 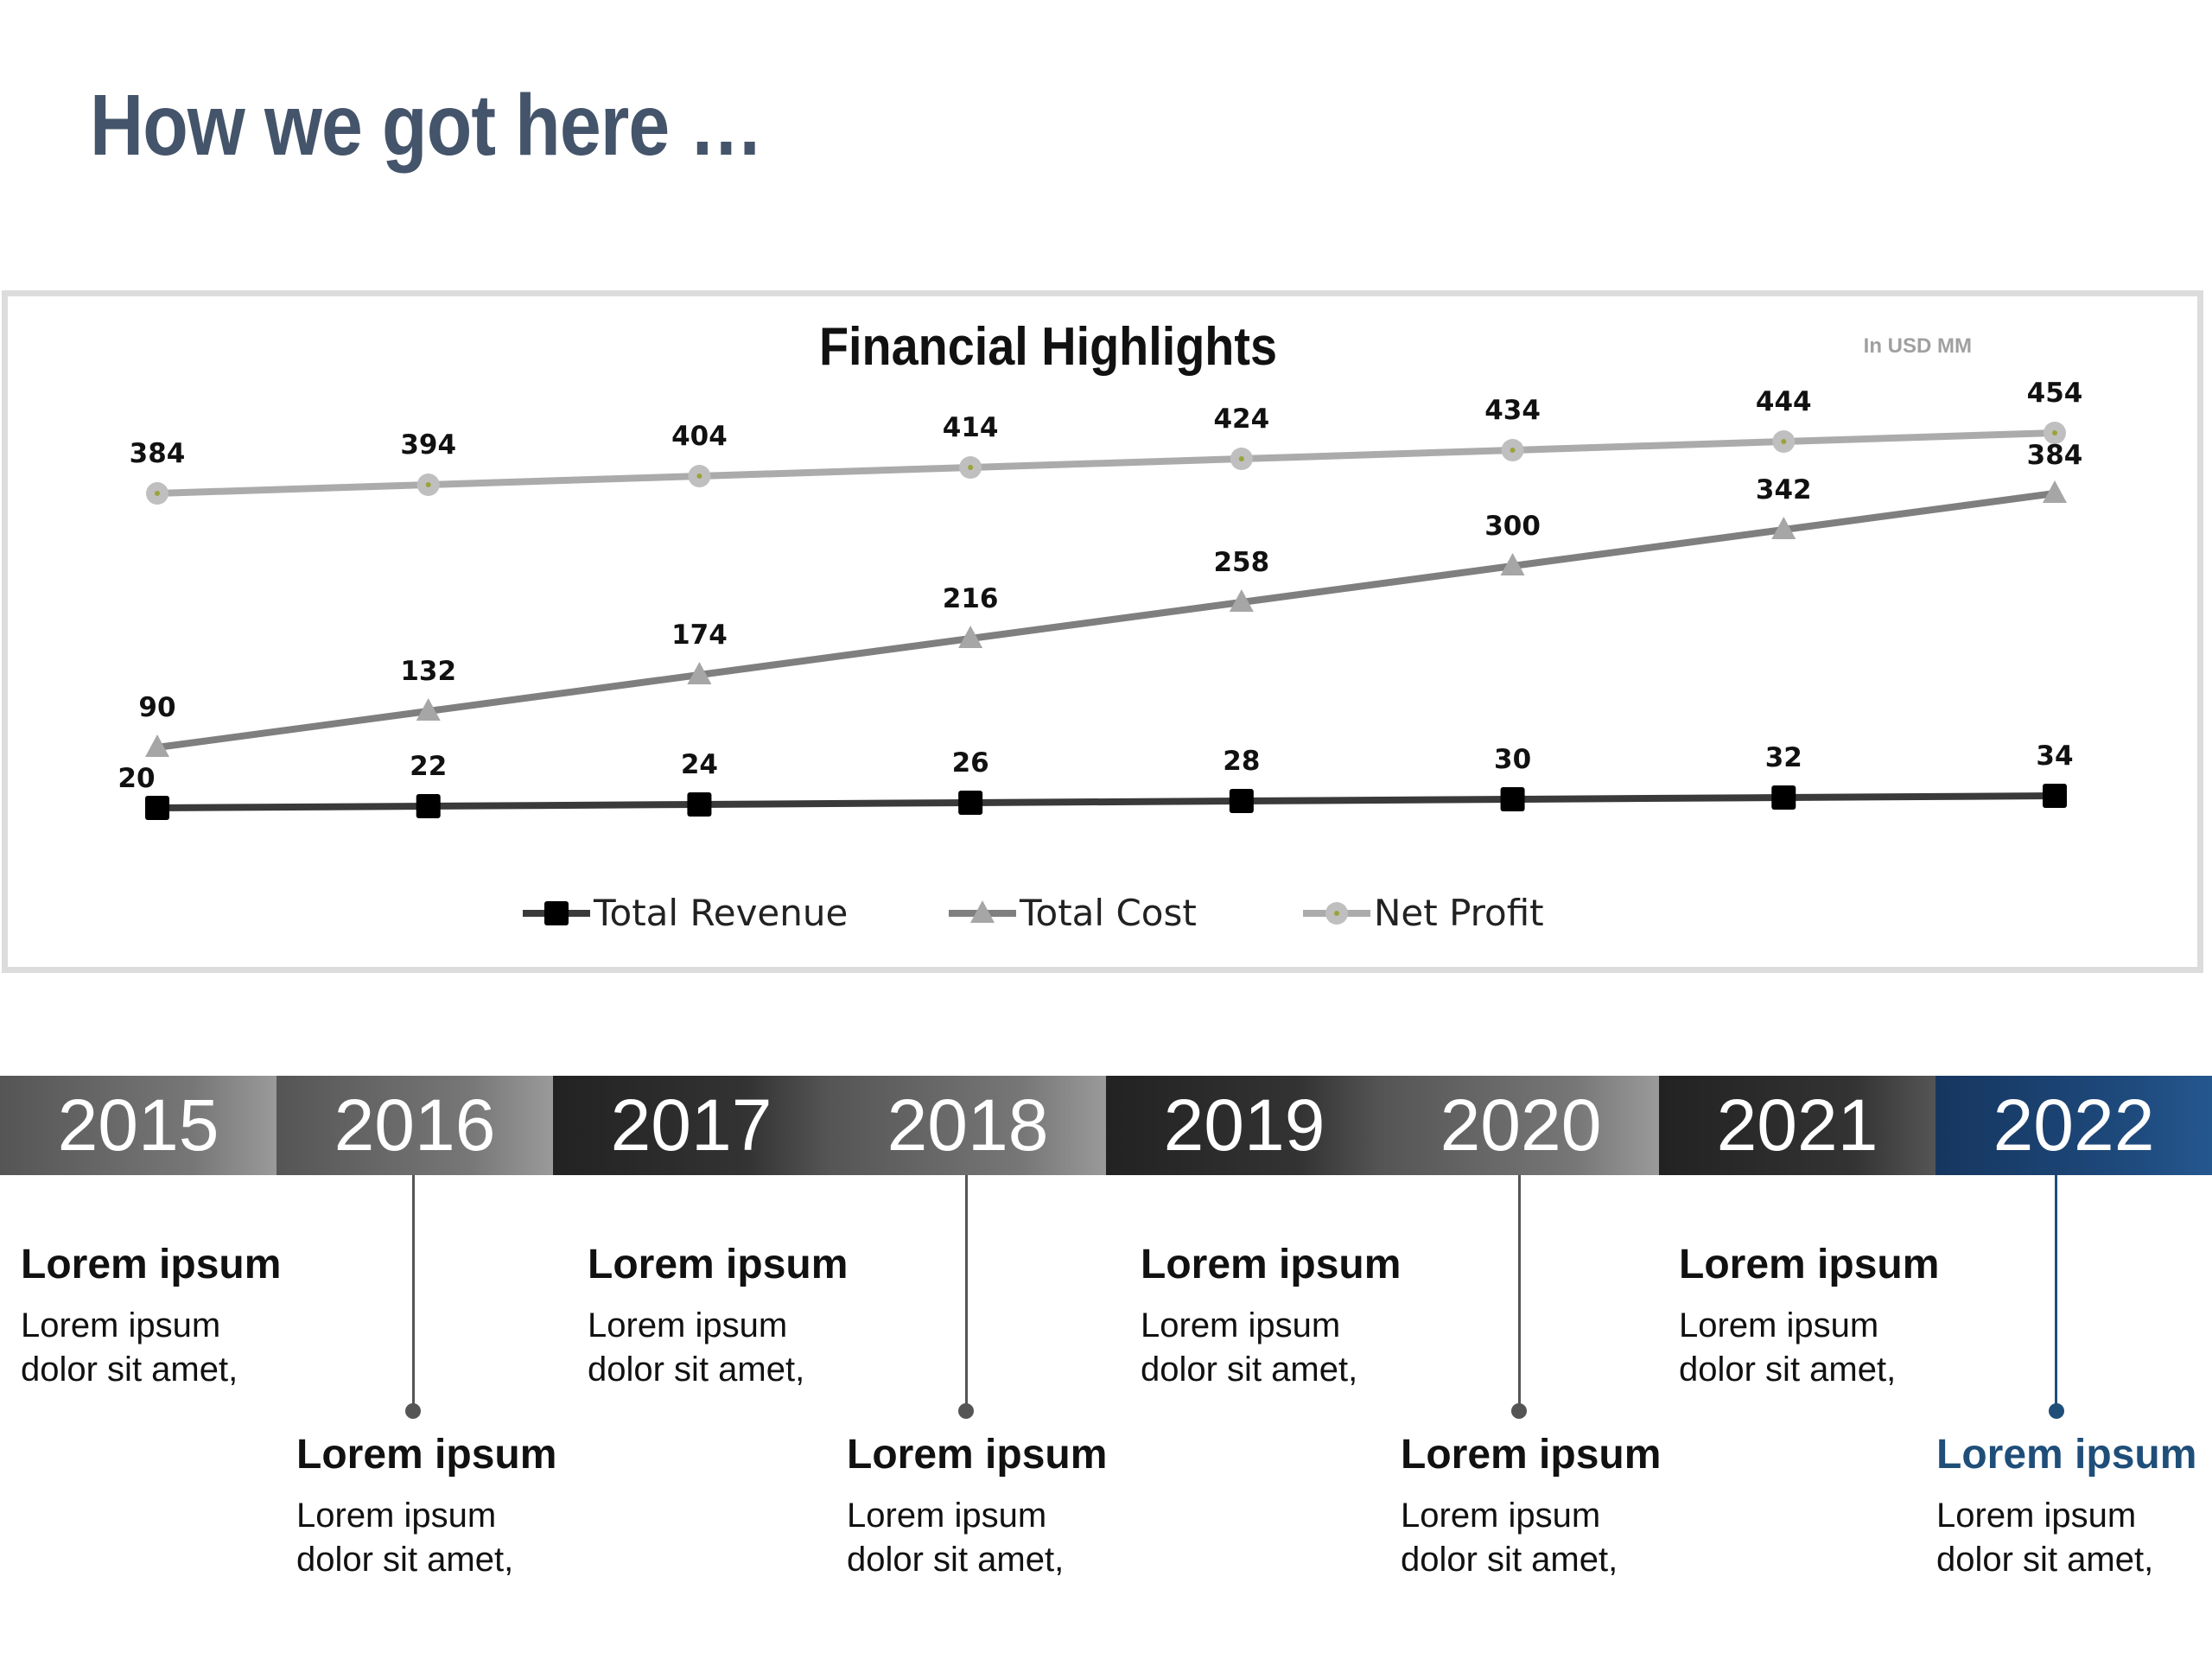 What do you see at coordinates (971, 427) in the screenshot?
I see `data-label: 414` at bounding box center [971, 427].